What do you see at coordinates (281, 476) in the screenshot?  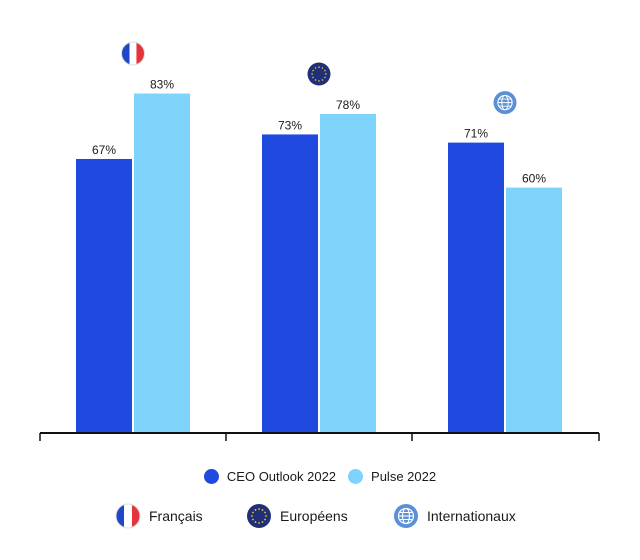 I see `legend-label-ceo-outlook: CEO Outlook 2022` at bounding box center [281, 476].